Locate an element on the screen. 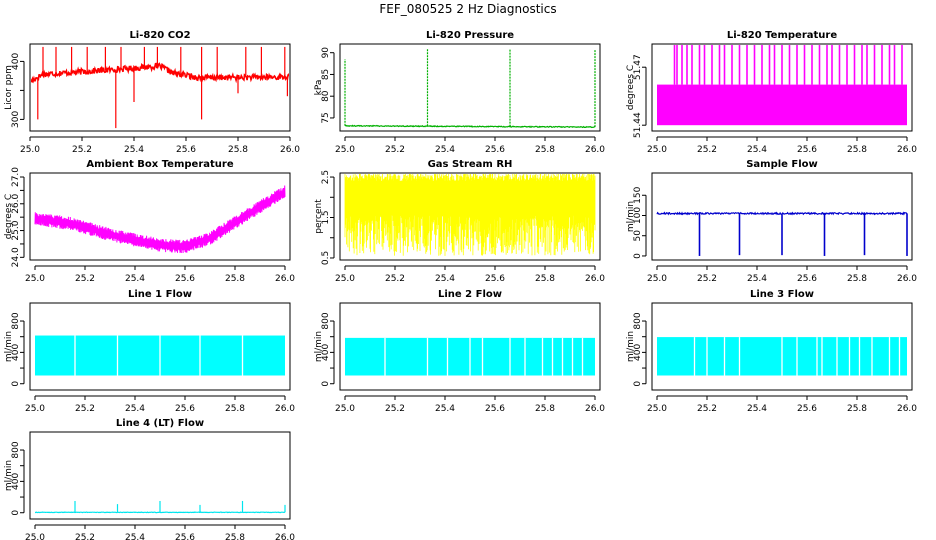 The image size is (936, 540). y-tick-label: 90 is located at coordinates (326, 53).